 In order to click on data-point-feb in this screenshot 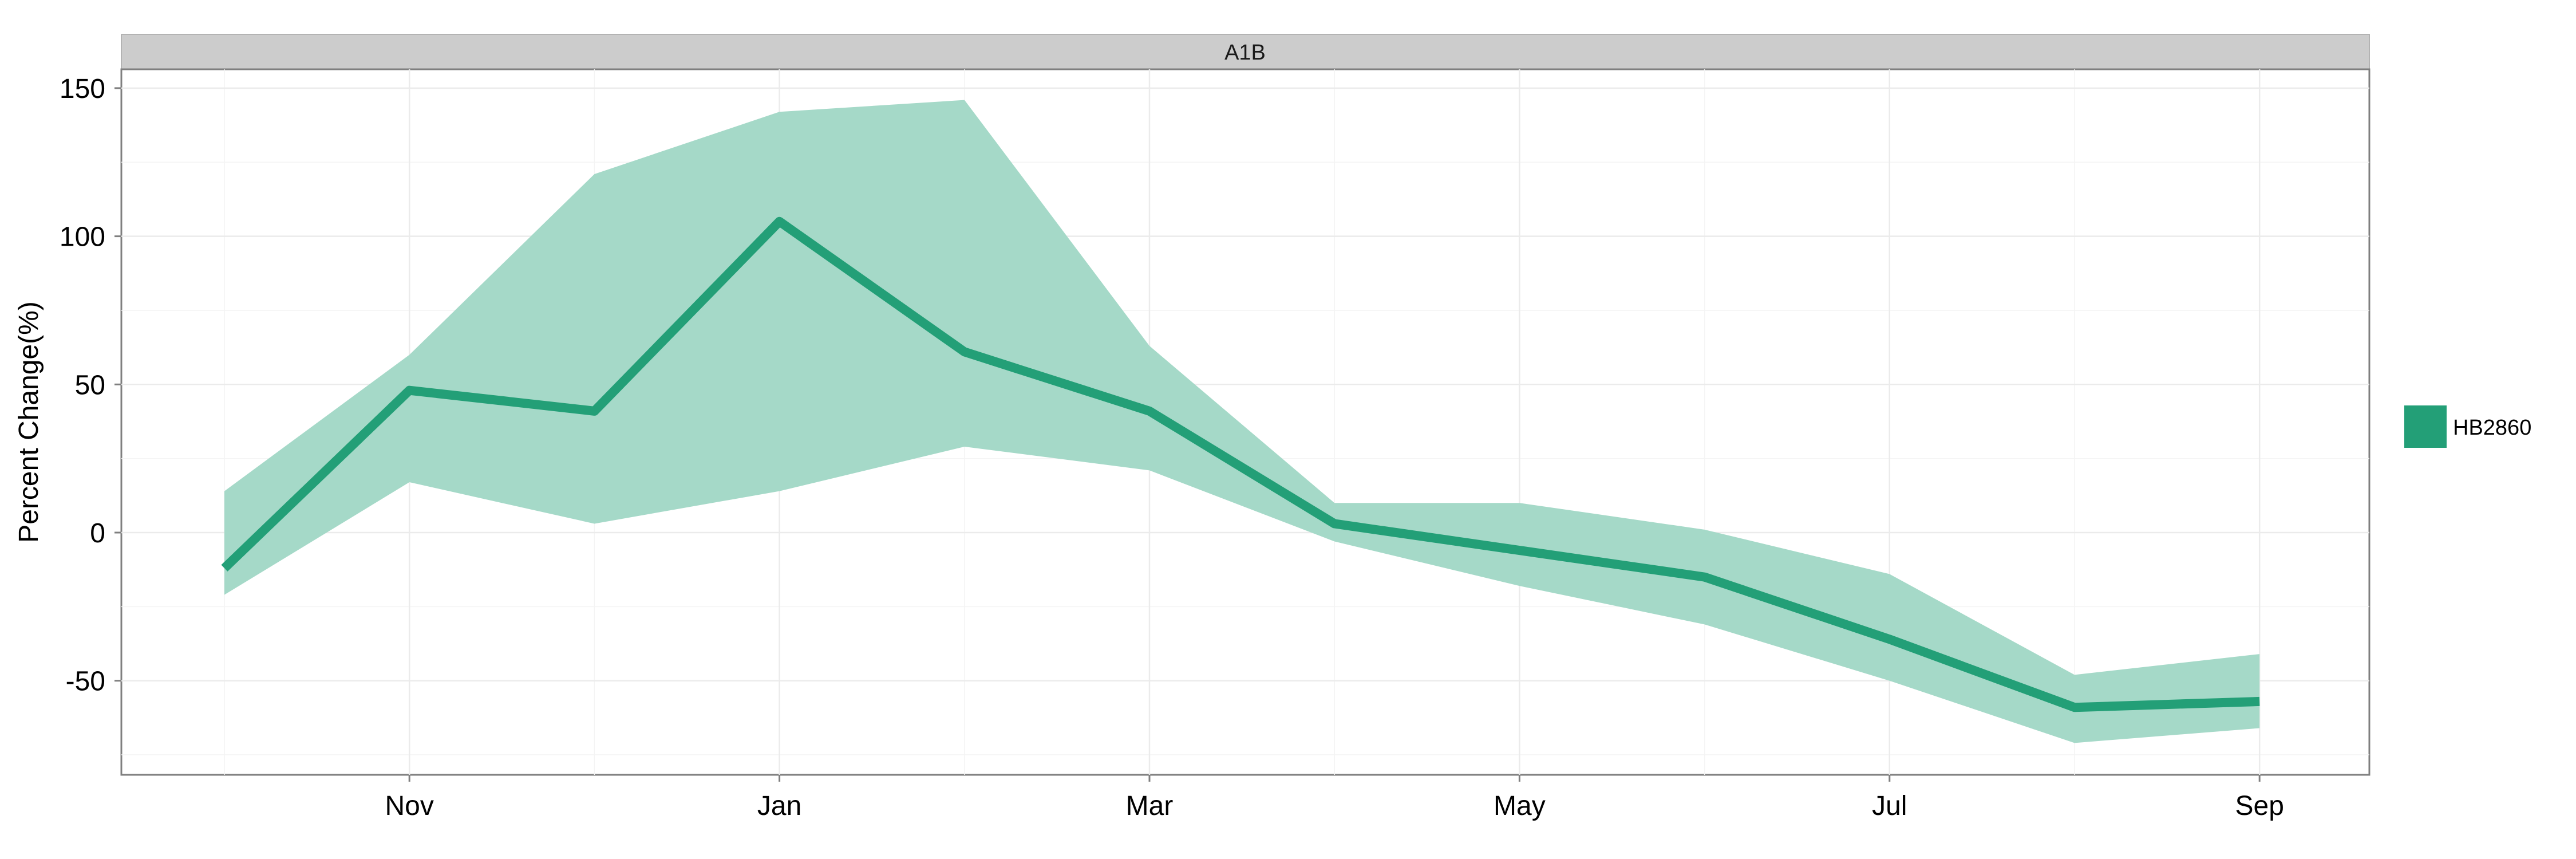, I will do `click(964, 351)`.